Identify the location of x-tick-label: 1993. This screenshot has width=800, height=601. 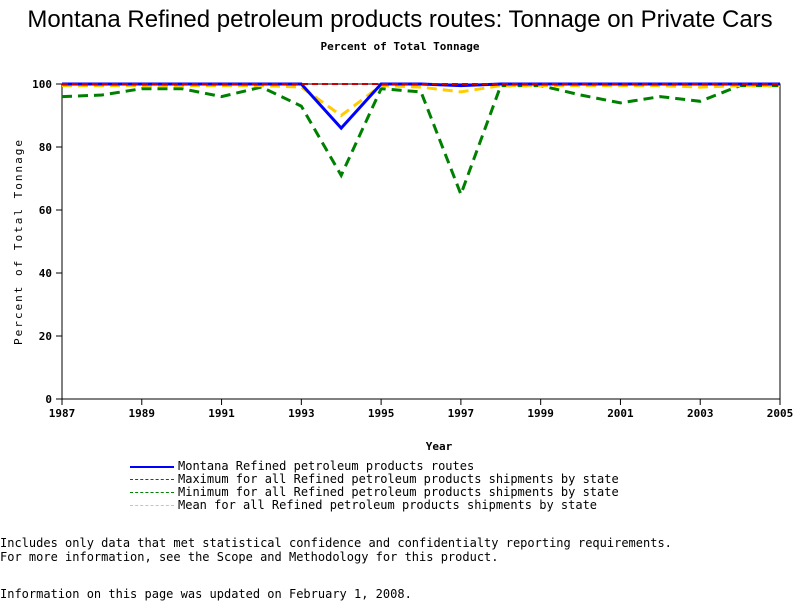
(301, 413).